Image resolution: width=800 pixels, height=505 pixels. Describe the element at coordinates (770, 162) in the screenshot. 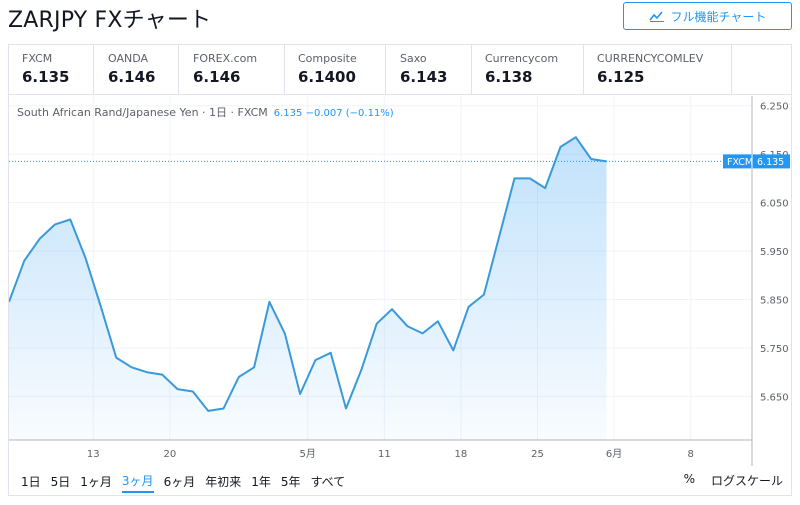

I see `price-tag-value: 6.135` at that location.